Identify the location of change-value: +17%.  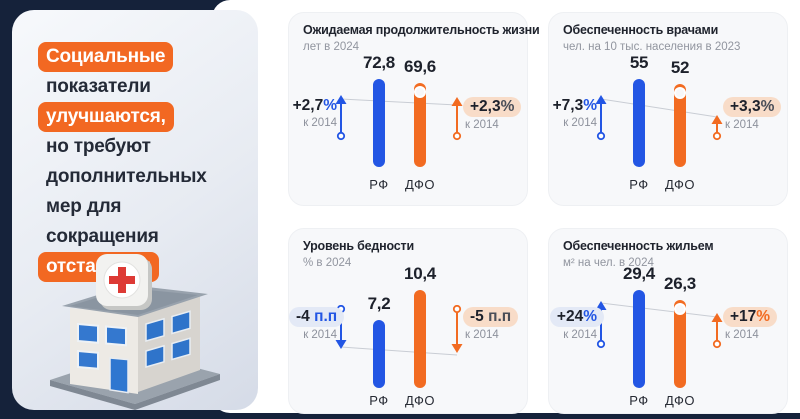
(750, 317).